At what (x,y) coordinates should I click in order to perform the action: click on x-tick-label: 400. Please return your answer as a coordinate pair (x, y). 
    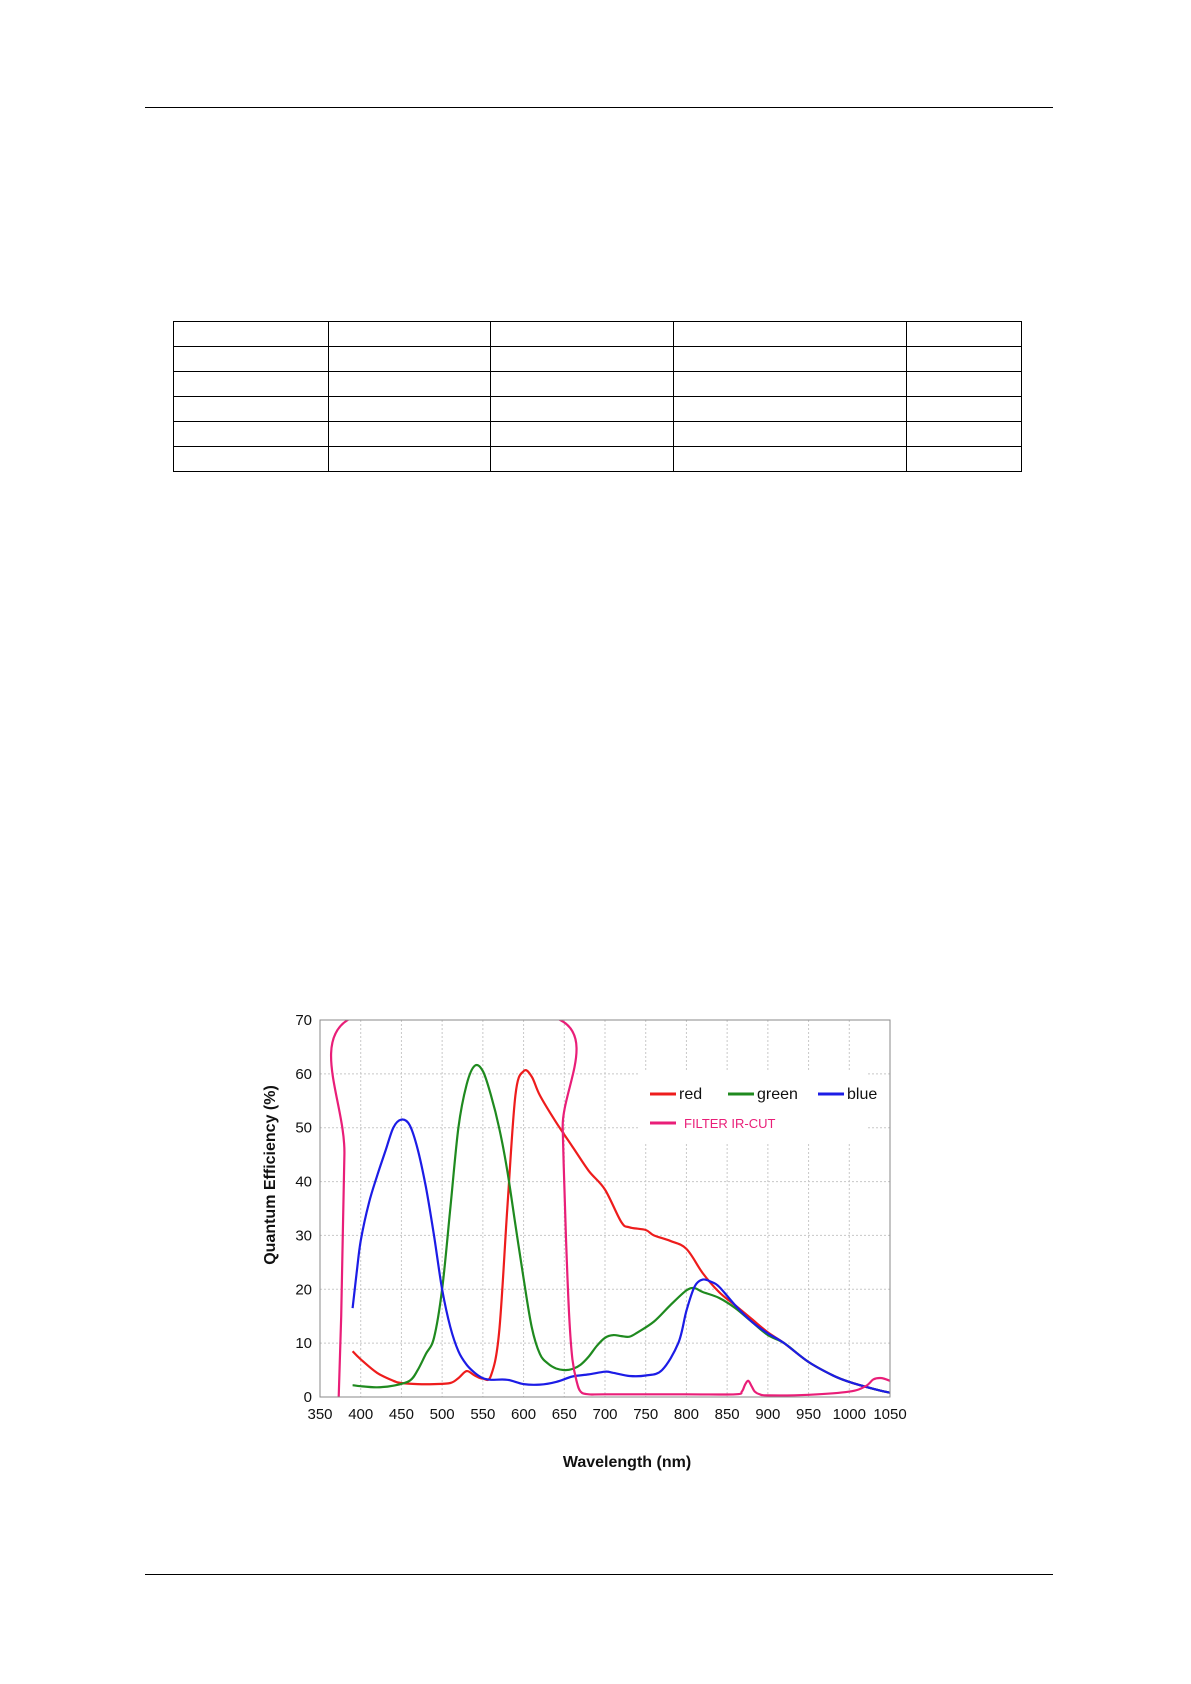
    Looking at the image, I should click on (360, 1414).